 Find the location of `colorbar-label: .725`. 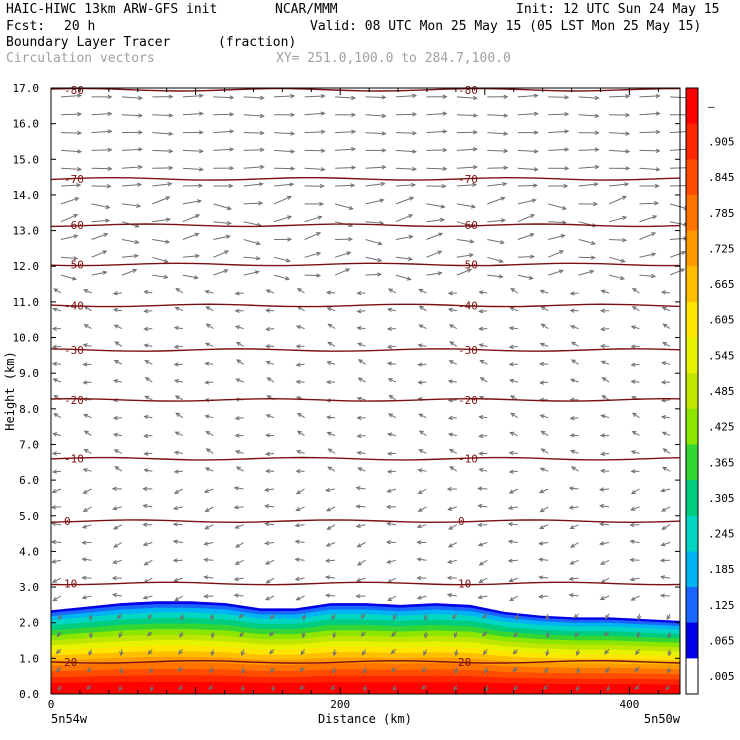

colorbar-label: .725 is located at coordinates (721, 248).